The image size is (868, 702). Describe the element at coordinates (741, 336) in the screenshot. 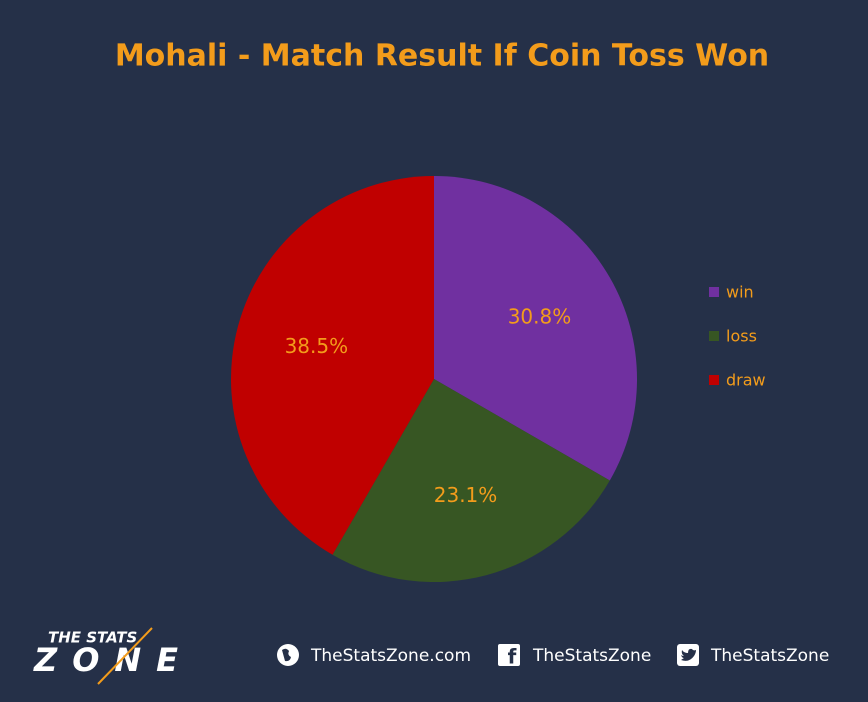

I see `legend-label: loss` at that location.